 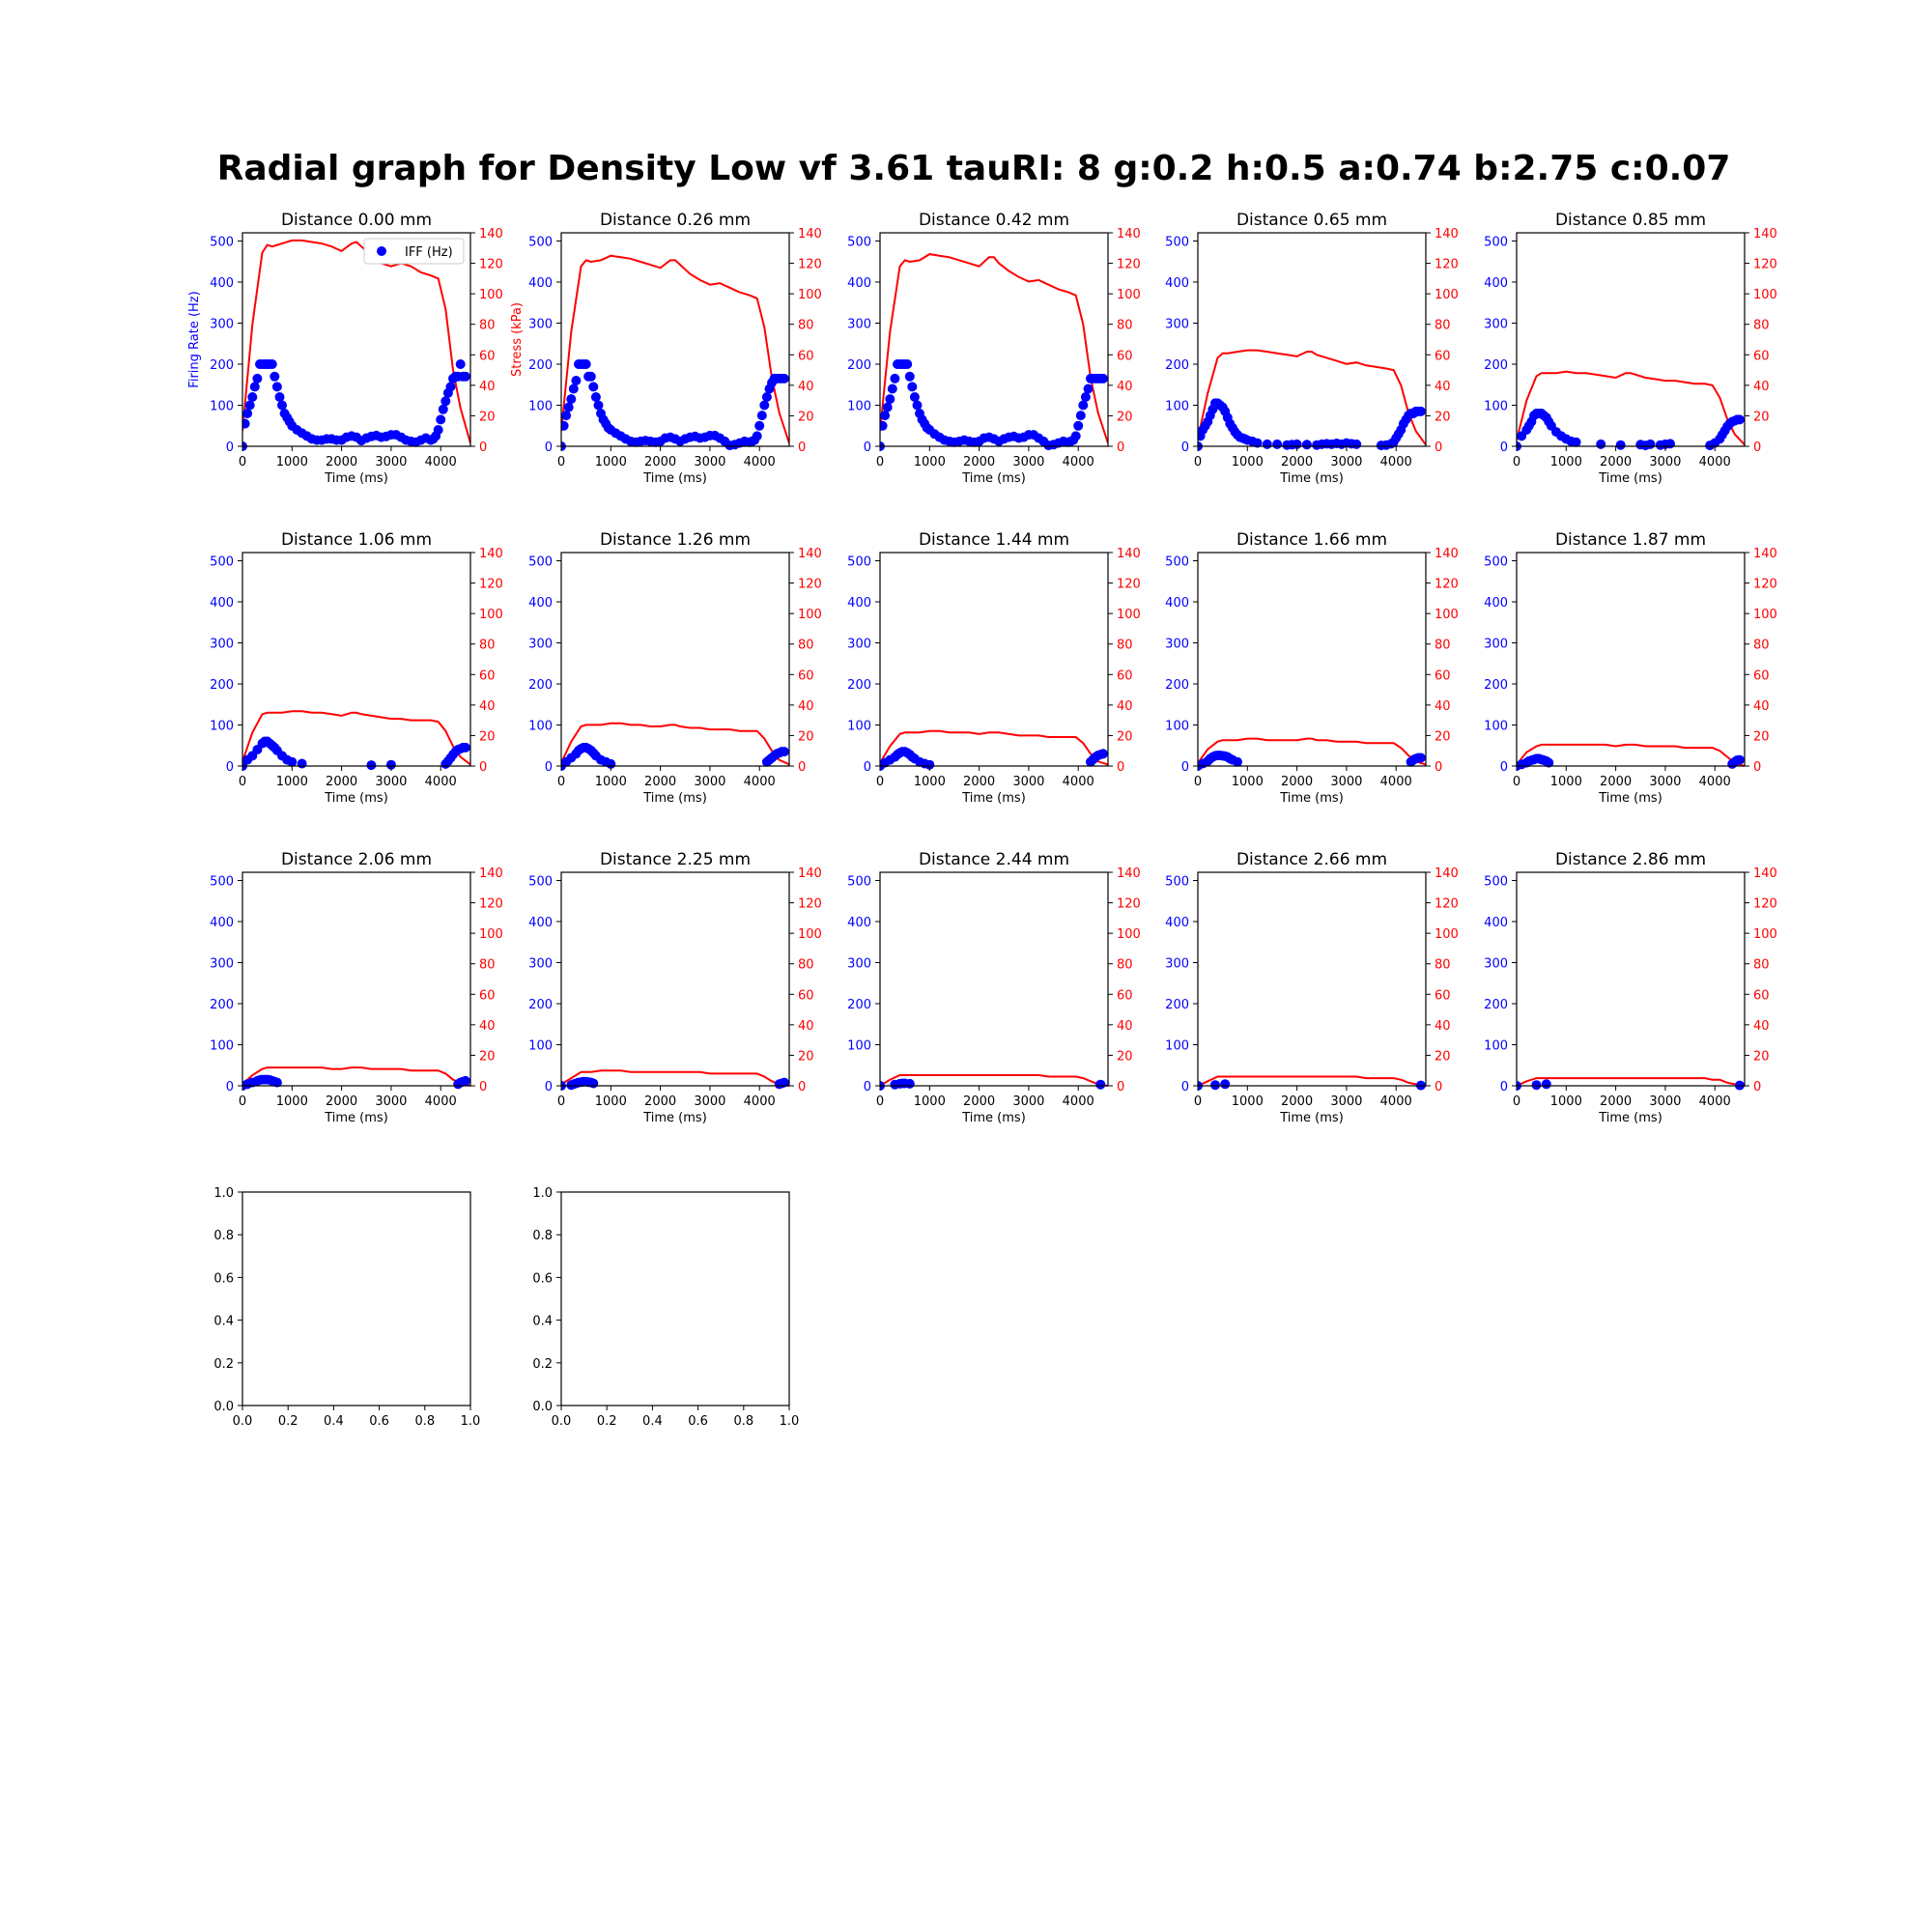 What do you see at coordinates (859, 685) in the screenshot?
I see `left-y-tick-label: 200` at bounding box center [859, 685].